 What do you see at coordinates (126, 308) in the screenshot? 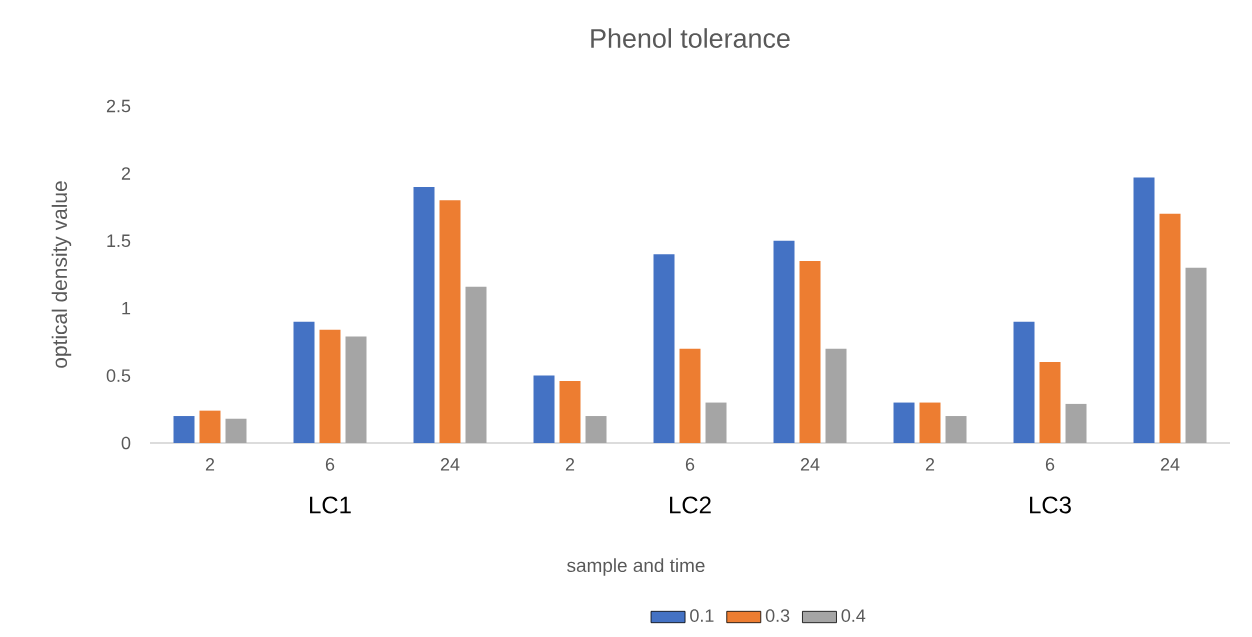
I see `y-tick-label: 1` at bounding box center [126, 308].